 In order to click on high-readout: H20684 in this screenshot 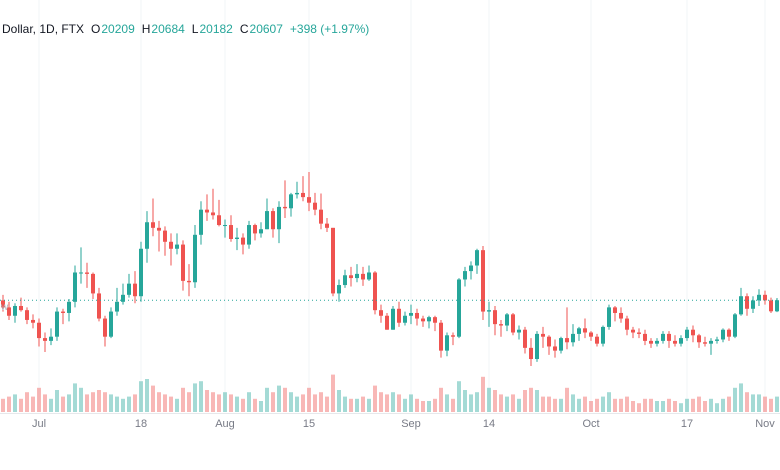, I will do `click(163, 29)`.